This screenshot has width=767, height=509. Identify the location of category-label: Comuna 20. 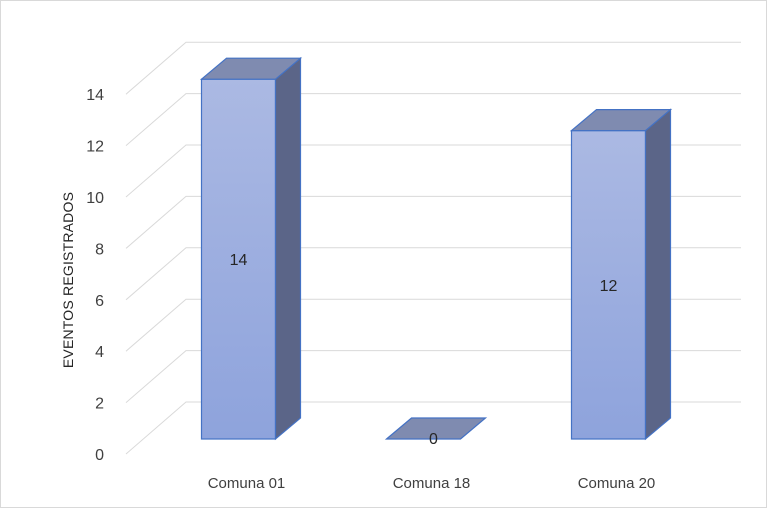
(617, 483).